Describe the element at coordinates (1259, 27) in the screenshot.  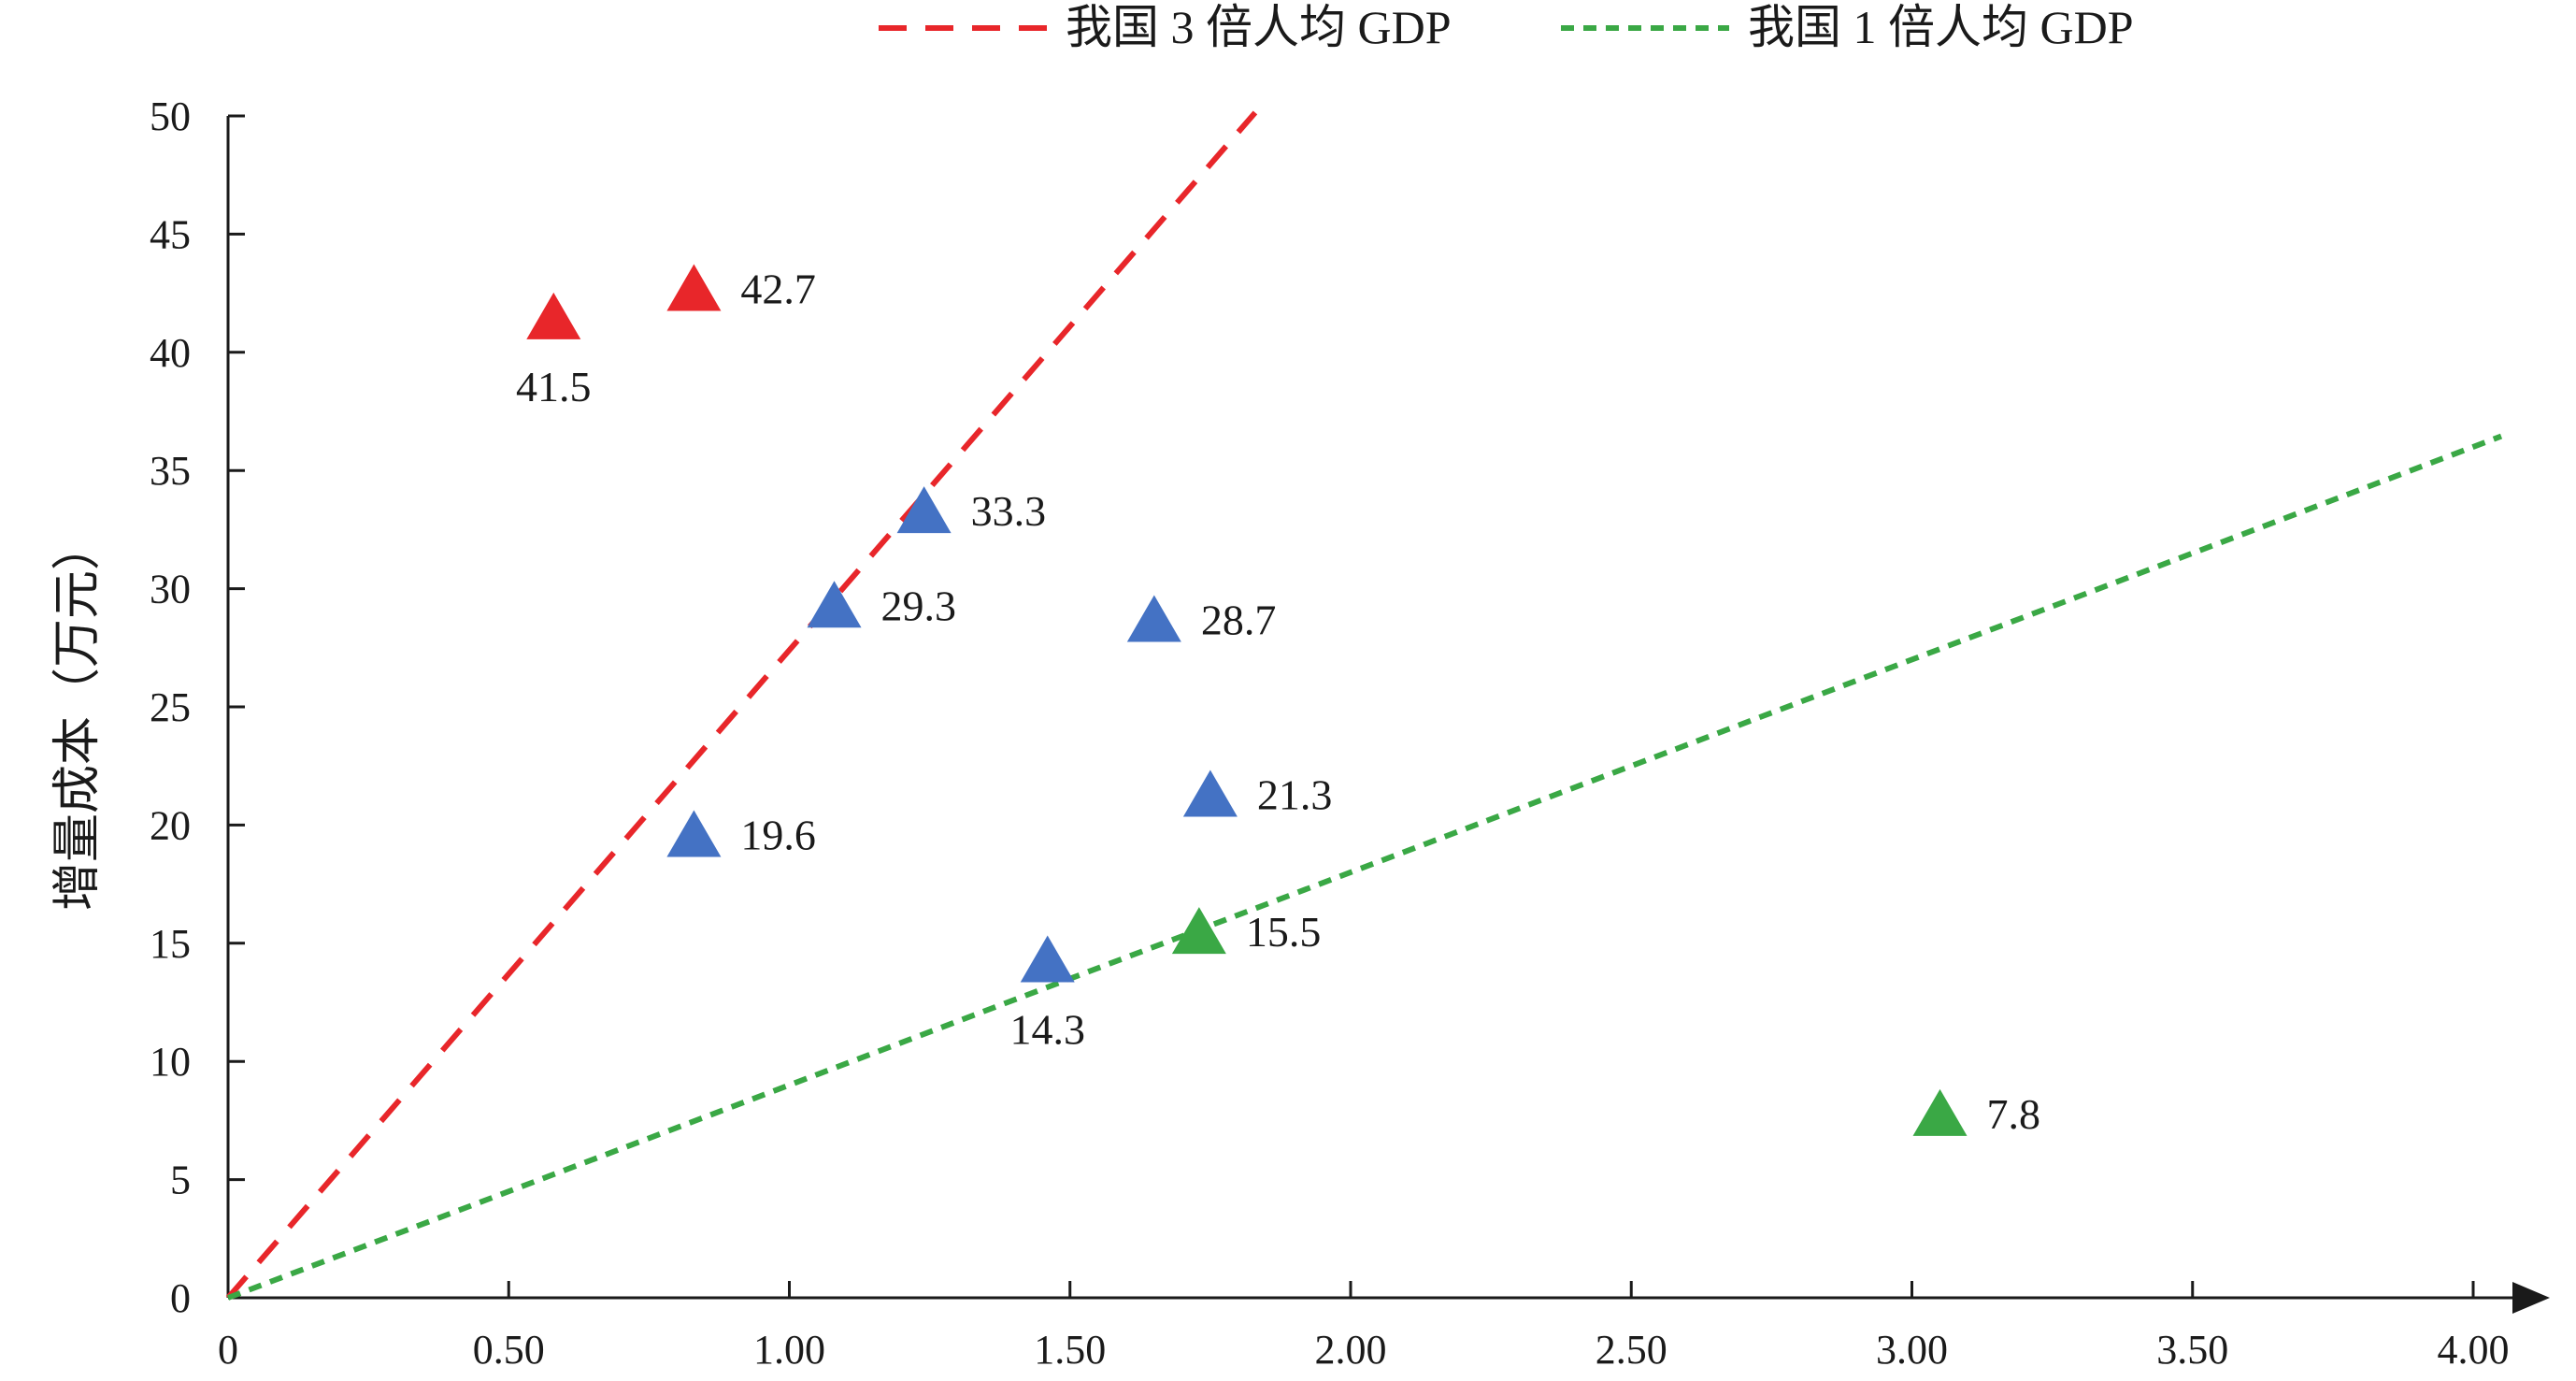
I see `legend-label-1: 我国 3 倍人均 GDP` at that location.